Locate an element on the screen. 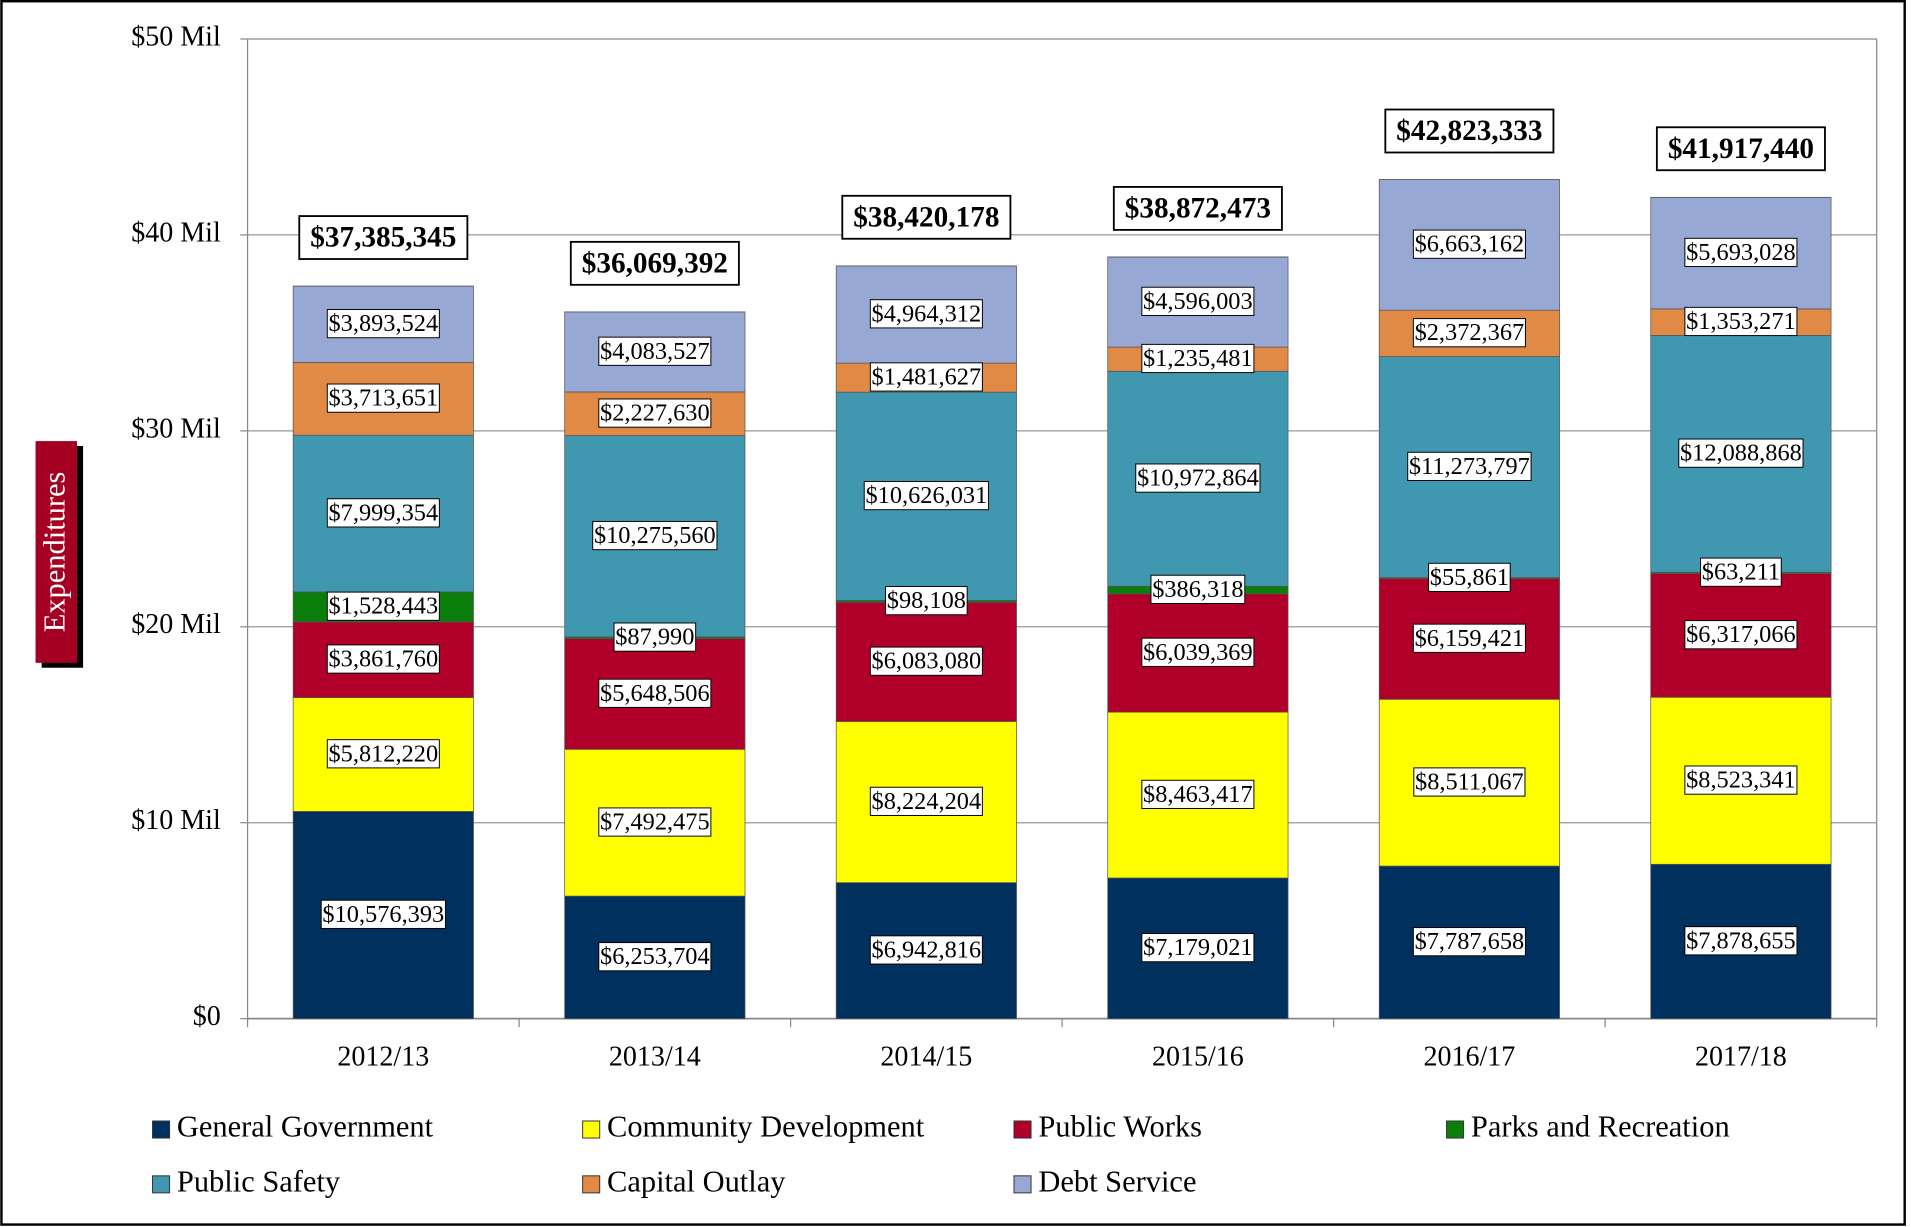 The width and height of the screenshot is (1911, 1227). y-tick-label: $0 is located at coordinates (207, 1016).